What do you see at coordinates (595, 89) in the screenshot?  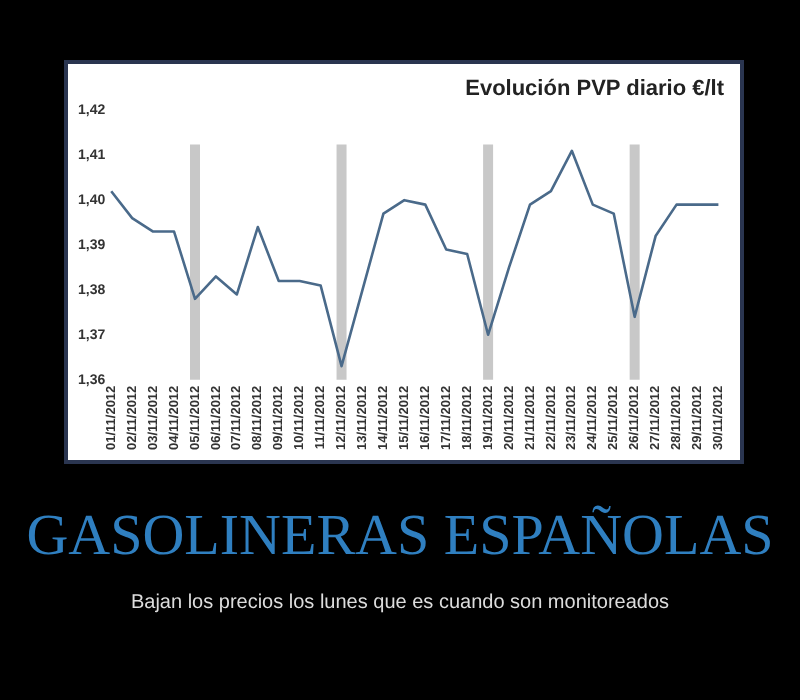 I see `chart-title: Evolución PVP diario €/lt` at bounding box center [595, 89].